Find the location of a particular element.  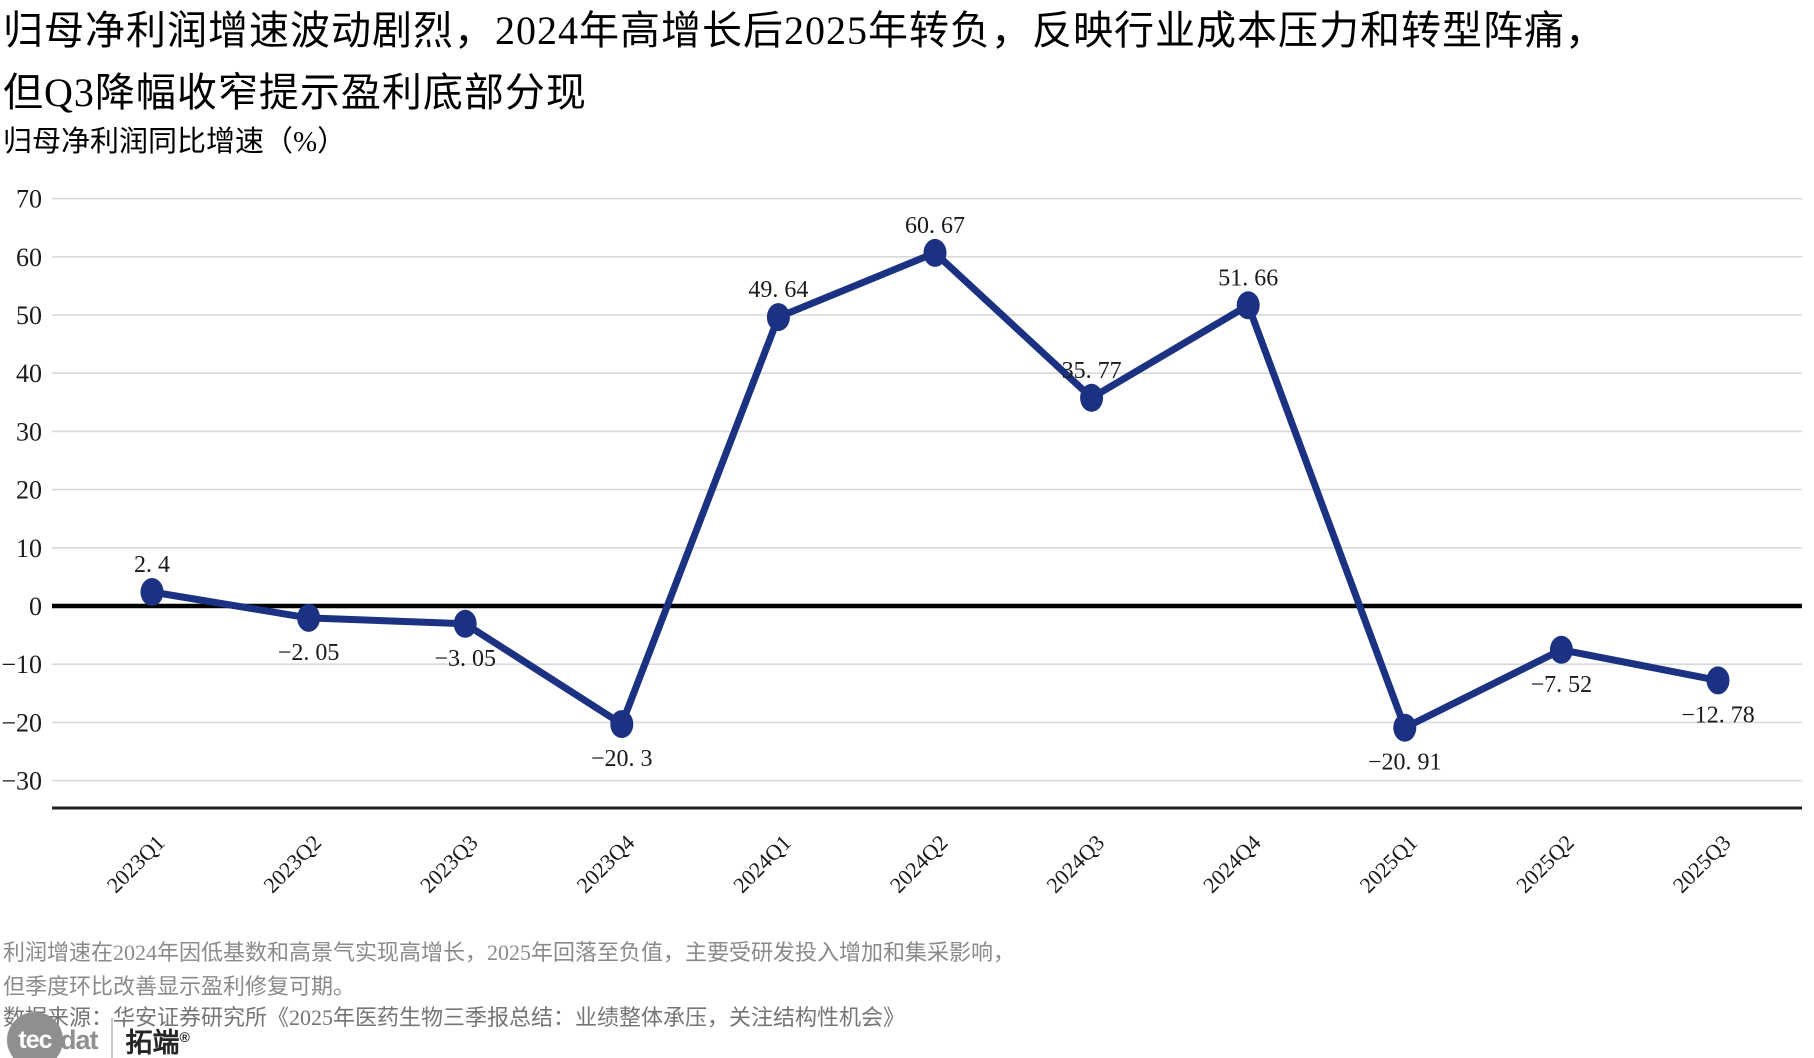

data-point-label: −20. 91 is located at coordinates (1405, 763).